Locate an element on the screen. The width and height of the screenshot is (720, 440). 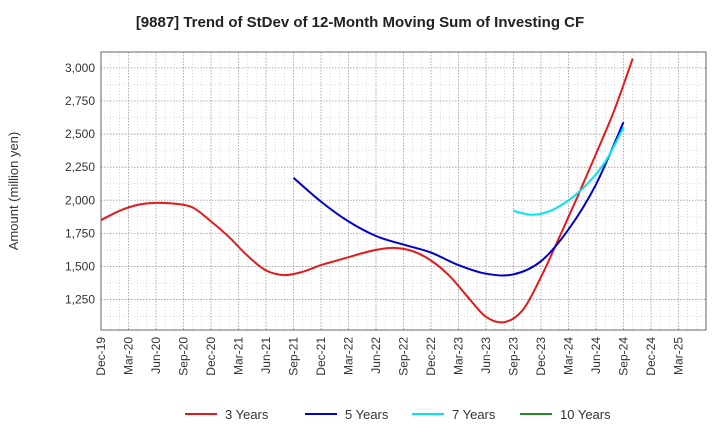
legend-label: 3 Years is located at coordinates (247, 414).